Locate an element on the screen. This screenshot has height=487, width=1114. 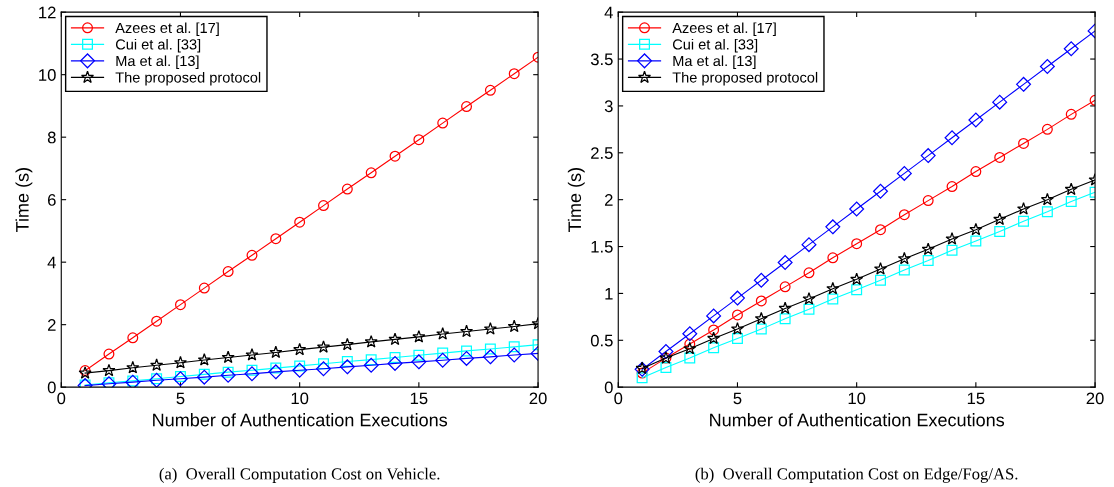
y-tick-label: 1 is located at coordinates (609, 293).